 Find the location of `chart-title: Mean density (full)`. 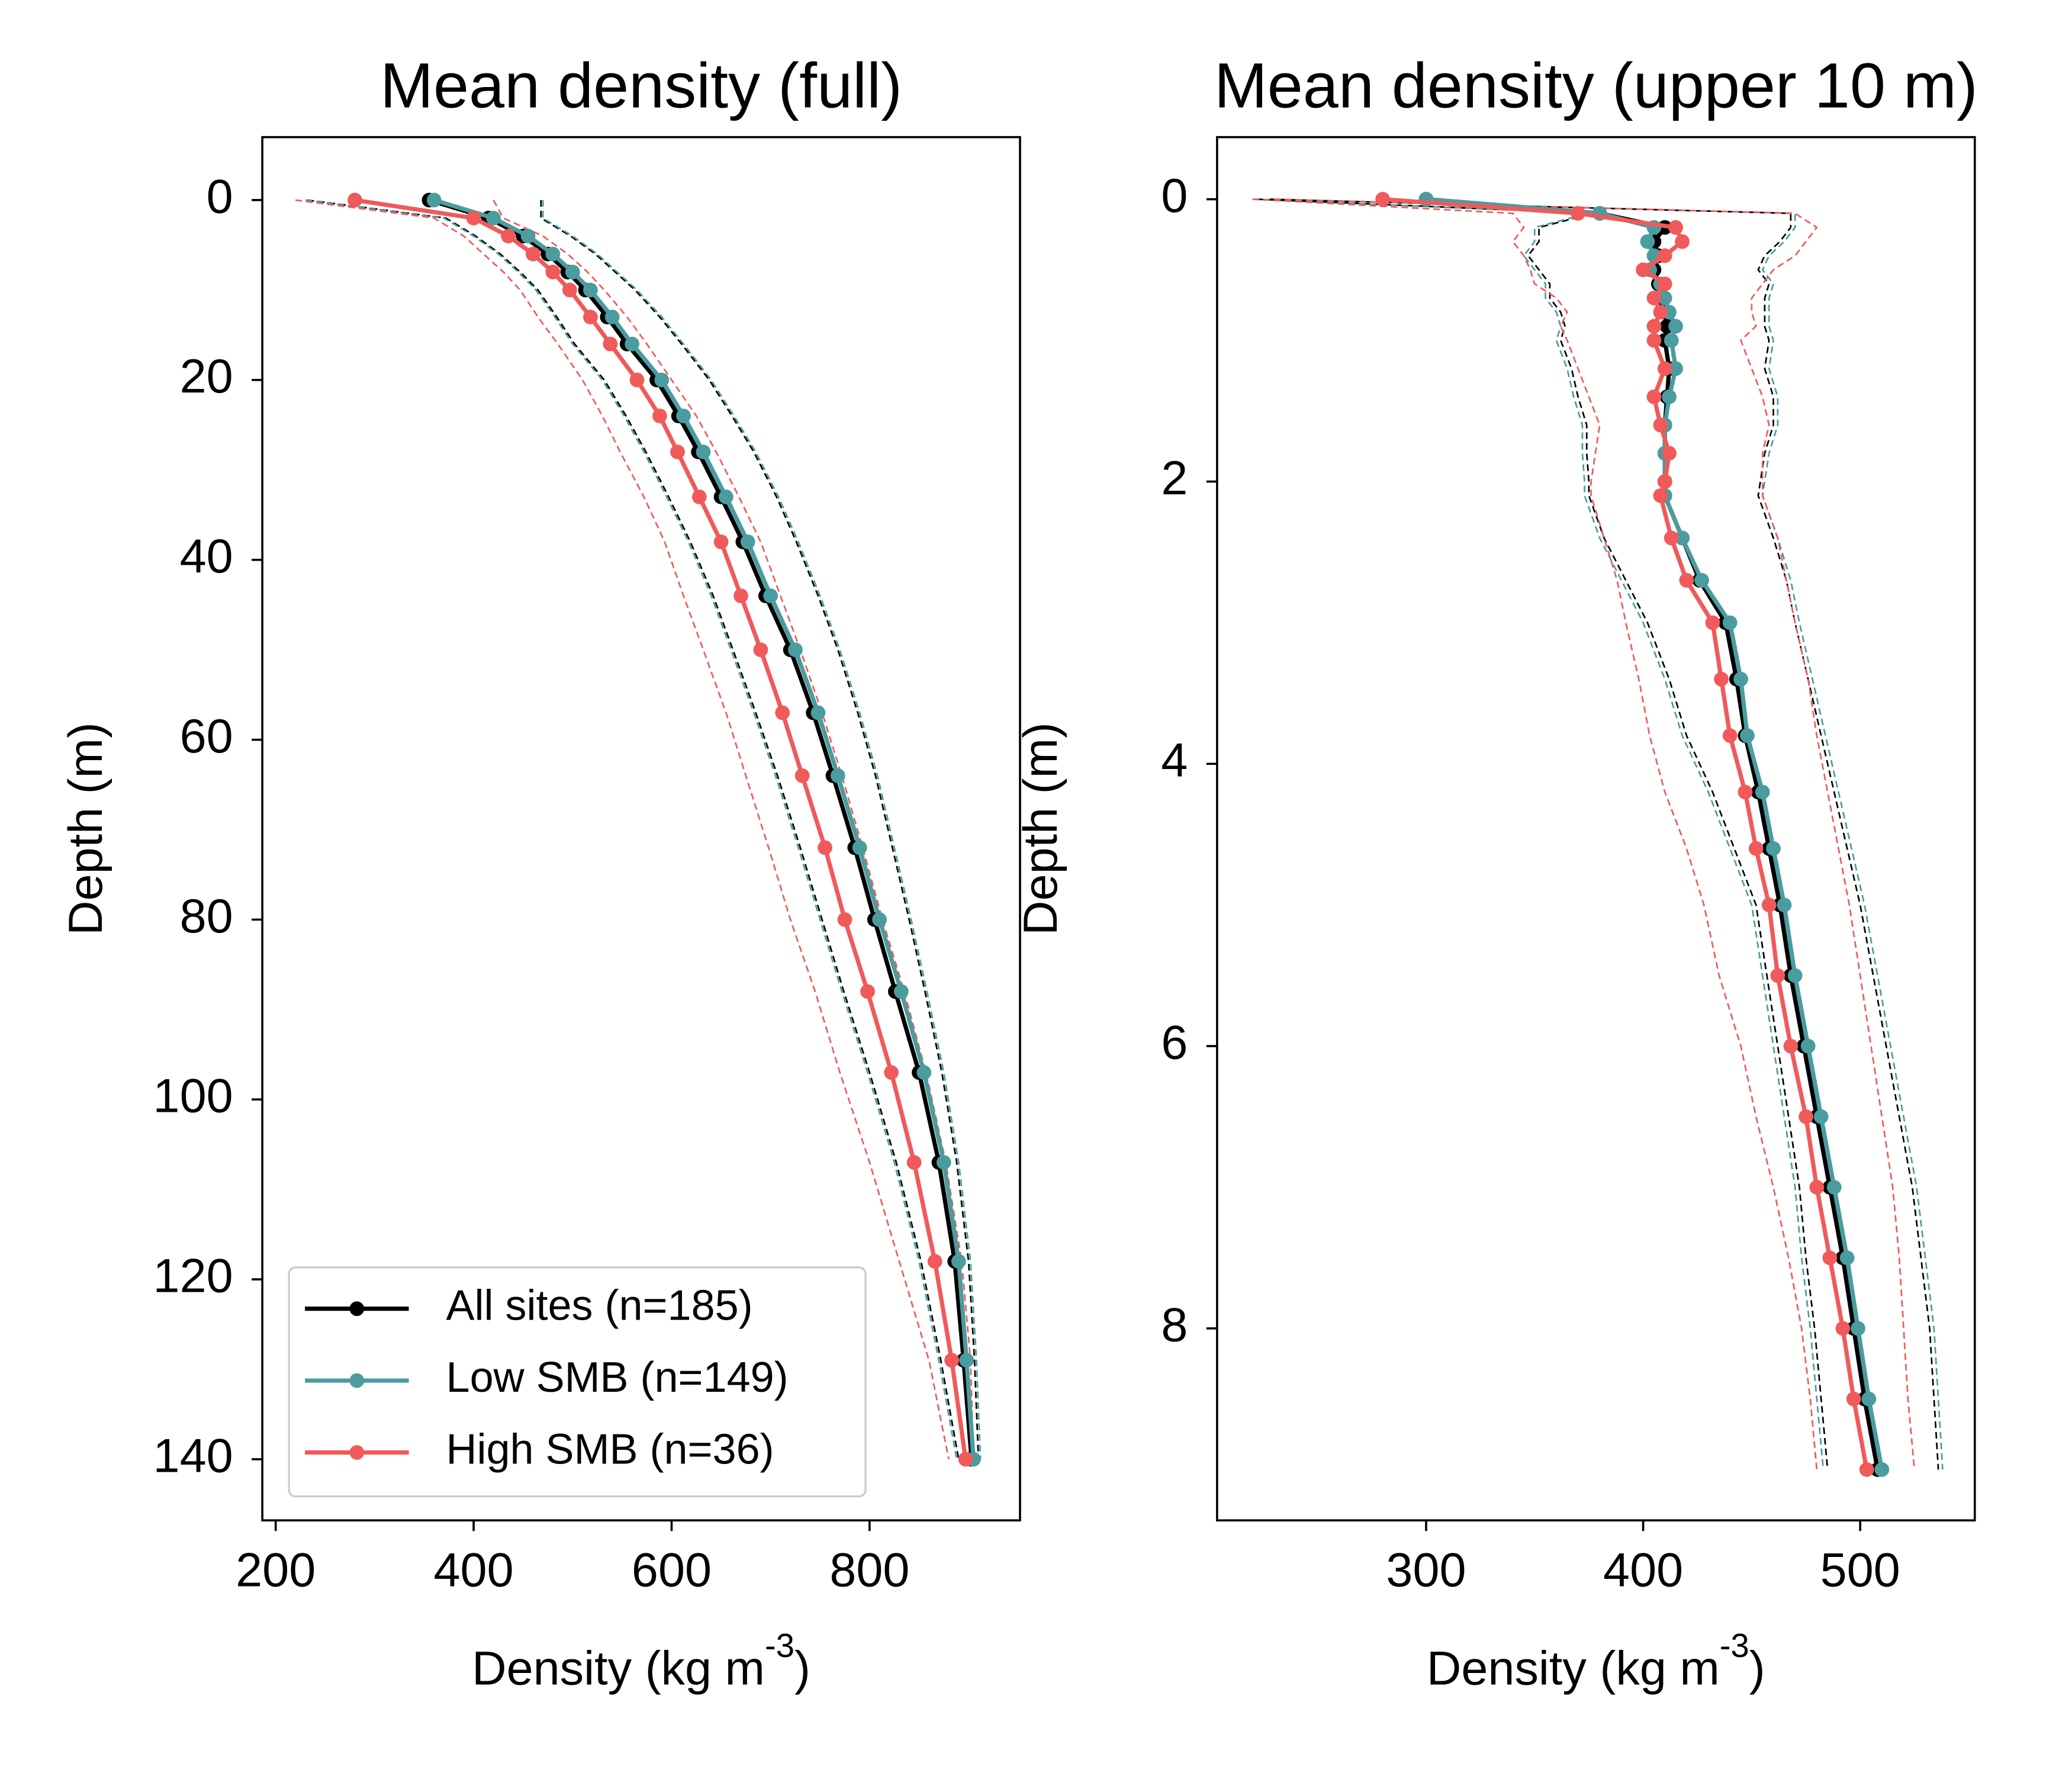

chart-title: Mean density (full) is located at coordinates (641, 85).